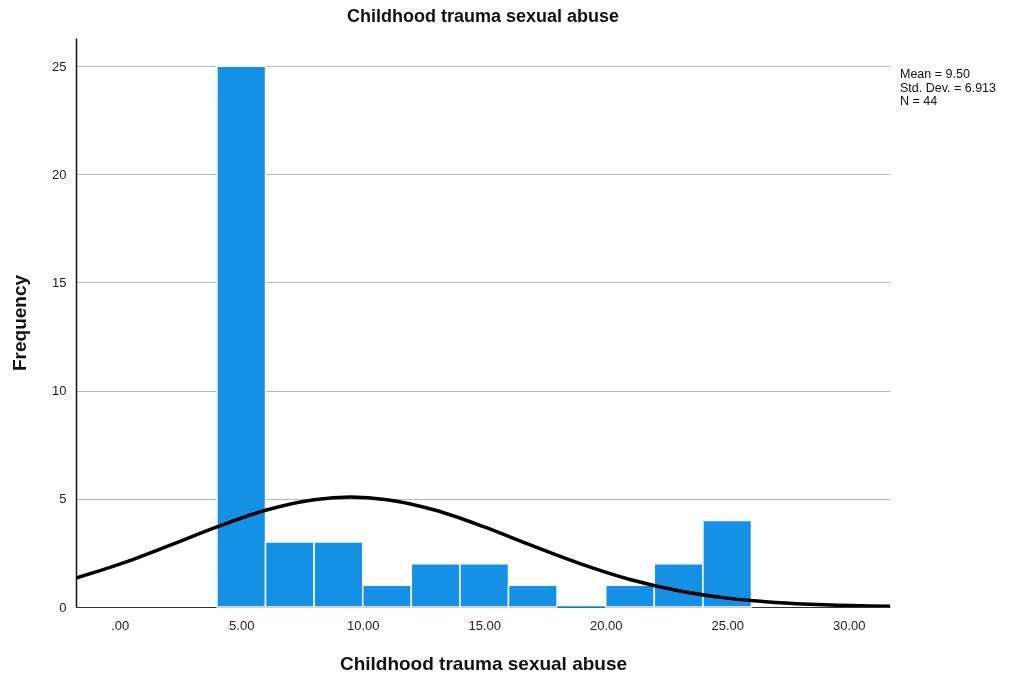 The width and height of the screenshot is (1021, 682). I want to click on y-tick-label: 15, so click(59, 282).